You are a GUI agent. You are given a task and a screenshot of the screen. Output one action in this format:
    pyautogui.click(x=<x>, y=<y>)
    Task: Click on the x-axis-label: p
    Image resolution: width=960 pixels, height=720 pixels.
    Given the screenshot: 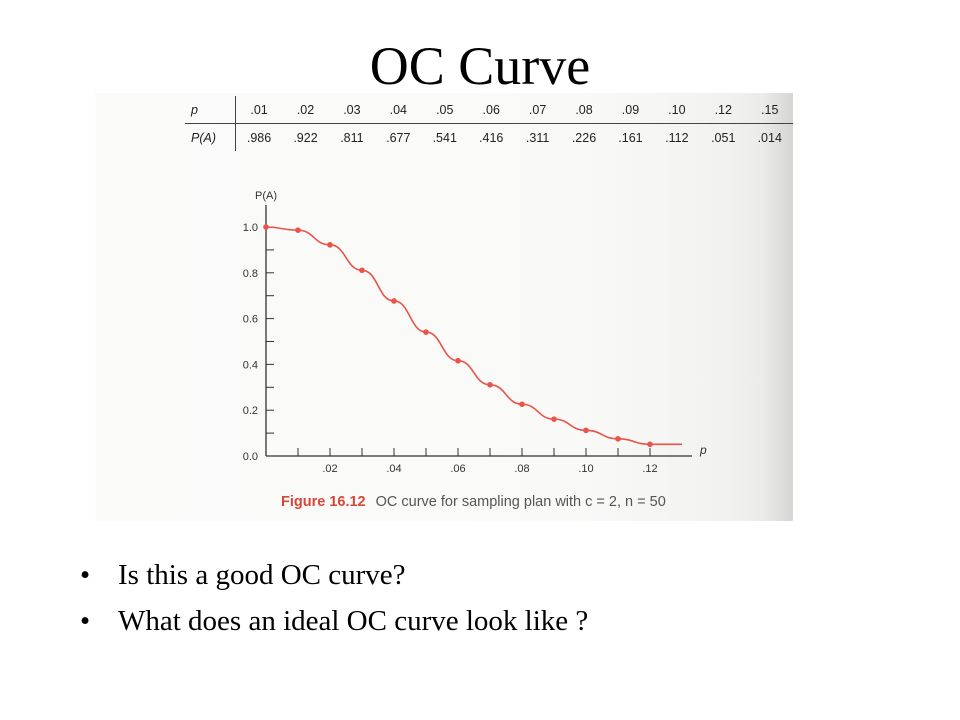 What is the action you would take?
    pyautogui.click(x=703, y=450)
    